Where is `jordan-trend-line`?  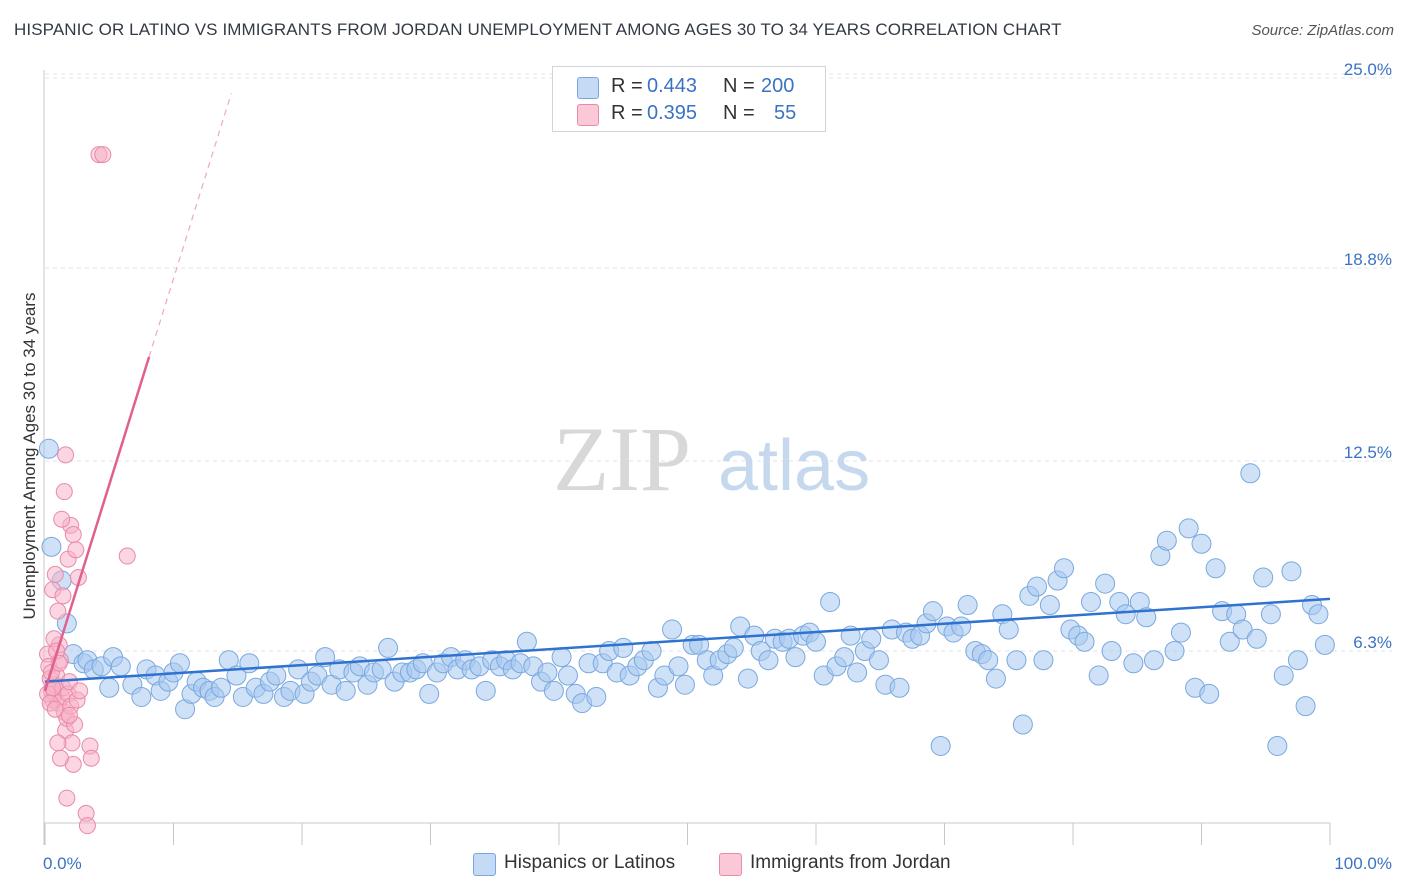
jordan-trend-line is located at coordinates (97, 524).